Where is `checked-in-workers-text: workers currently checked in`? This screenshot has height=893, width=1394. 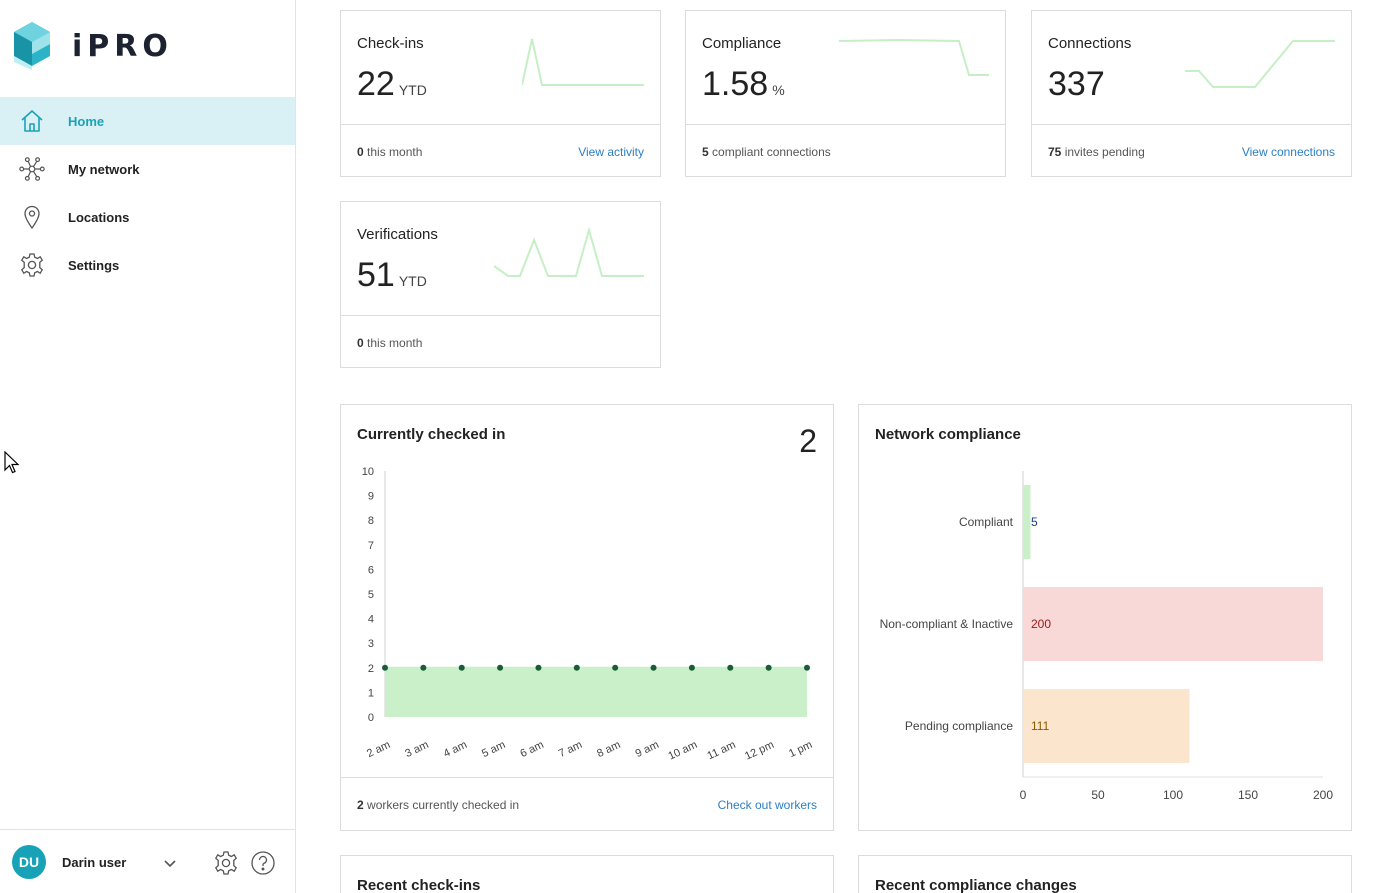 checked-in-workers-text: workers currently checked in is located at coordinates (441, 805).